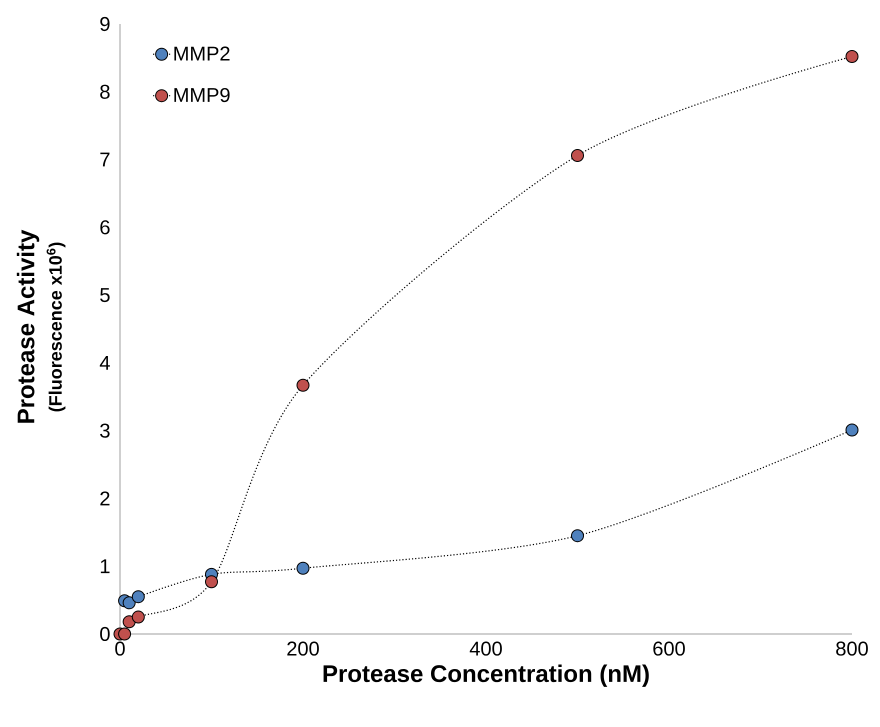 Image resolution: width=880 pixels, height=727 pixels. Describe the element at coordinates (28, 326) in the screenshot. I see `y-axis-title: Protease Activity` at that location.